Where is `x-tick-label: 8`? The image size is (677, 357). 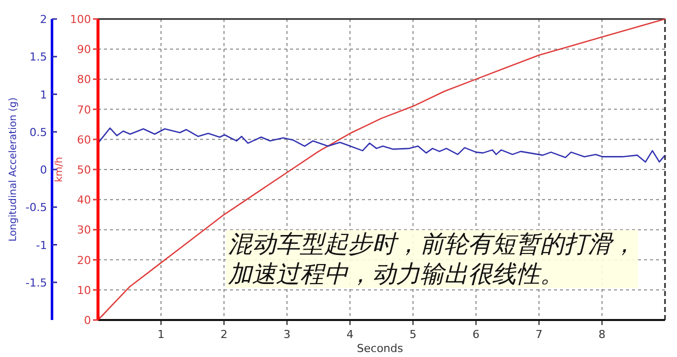 x-tick-label: 8 is located at coordinates (602, 334).